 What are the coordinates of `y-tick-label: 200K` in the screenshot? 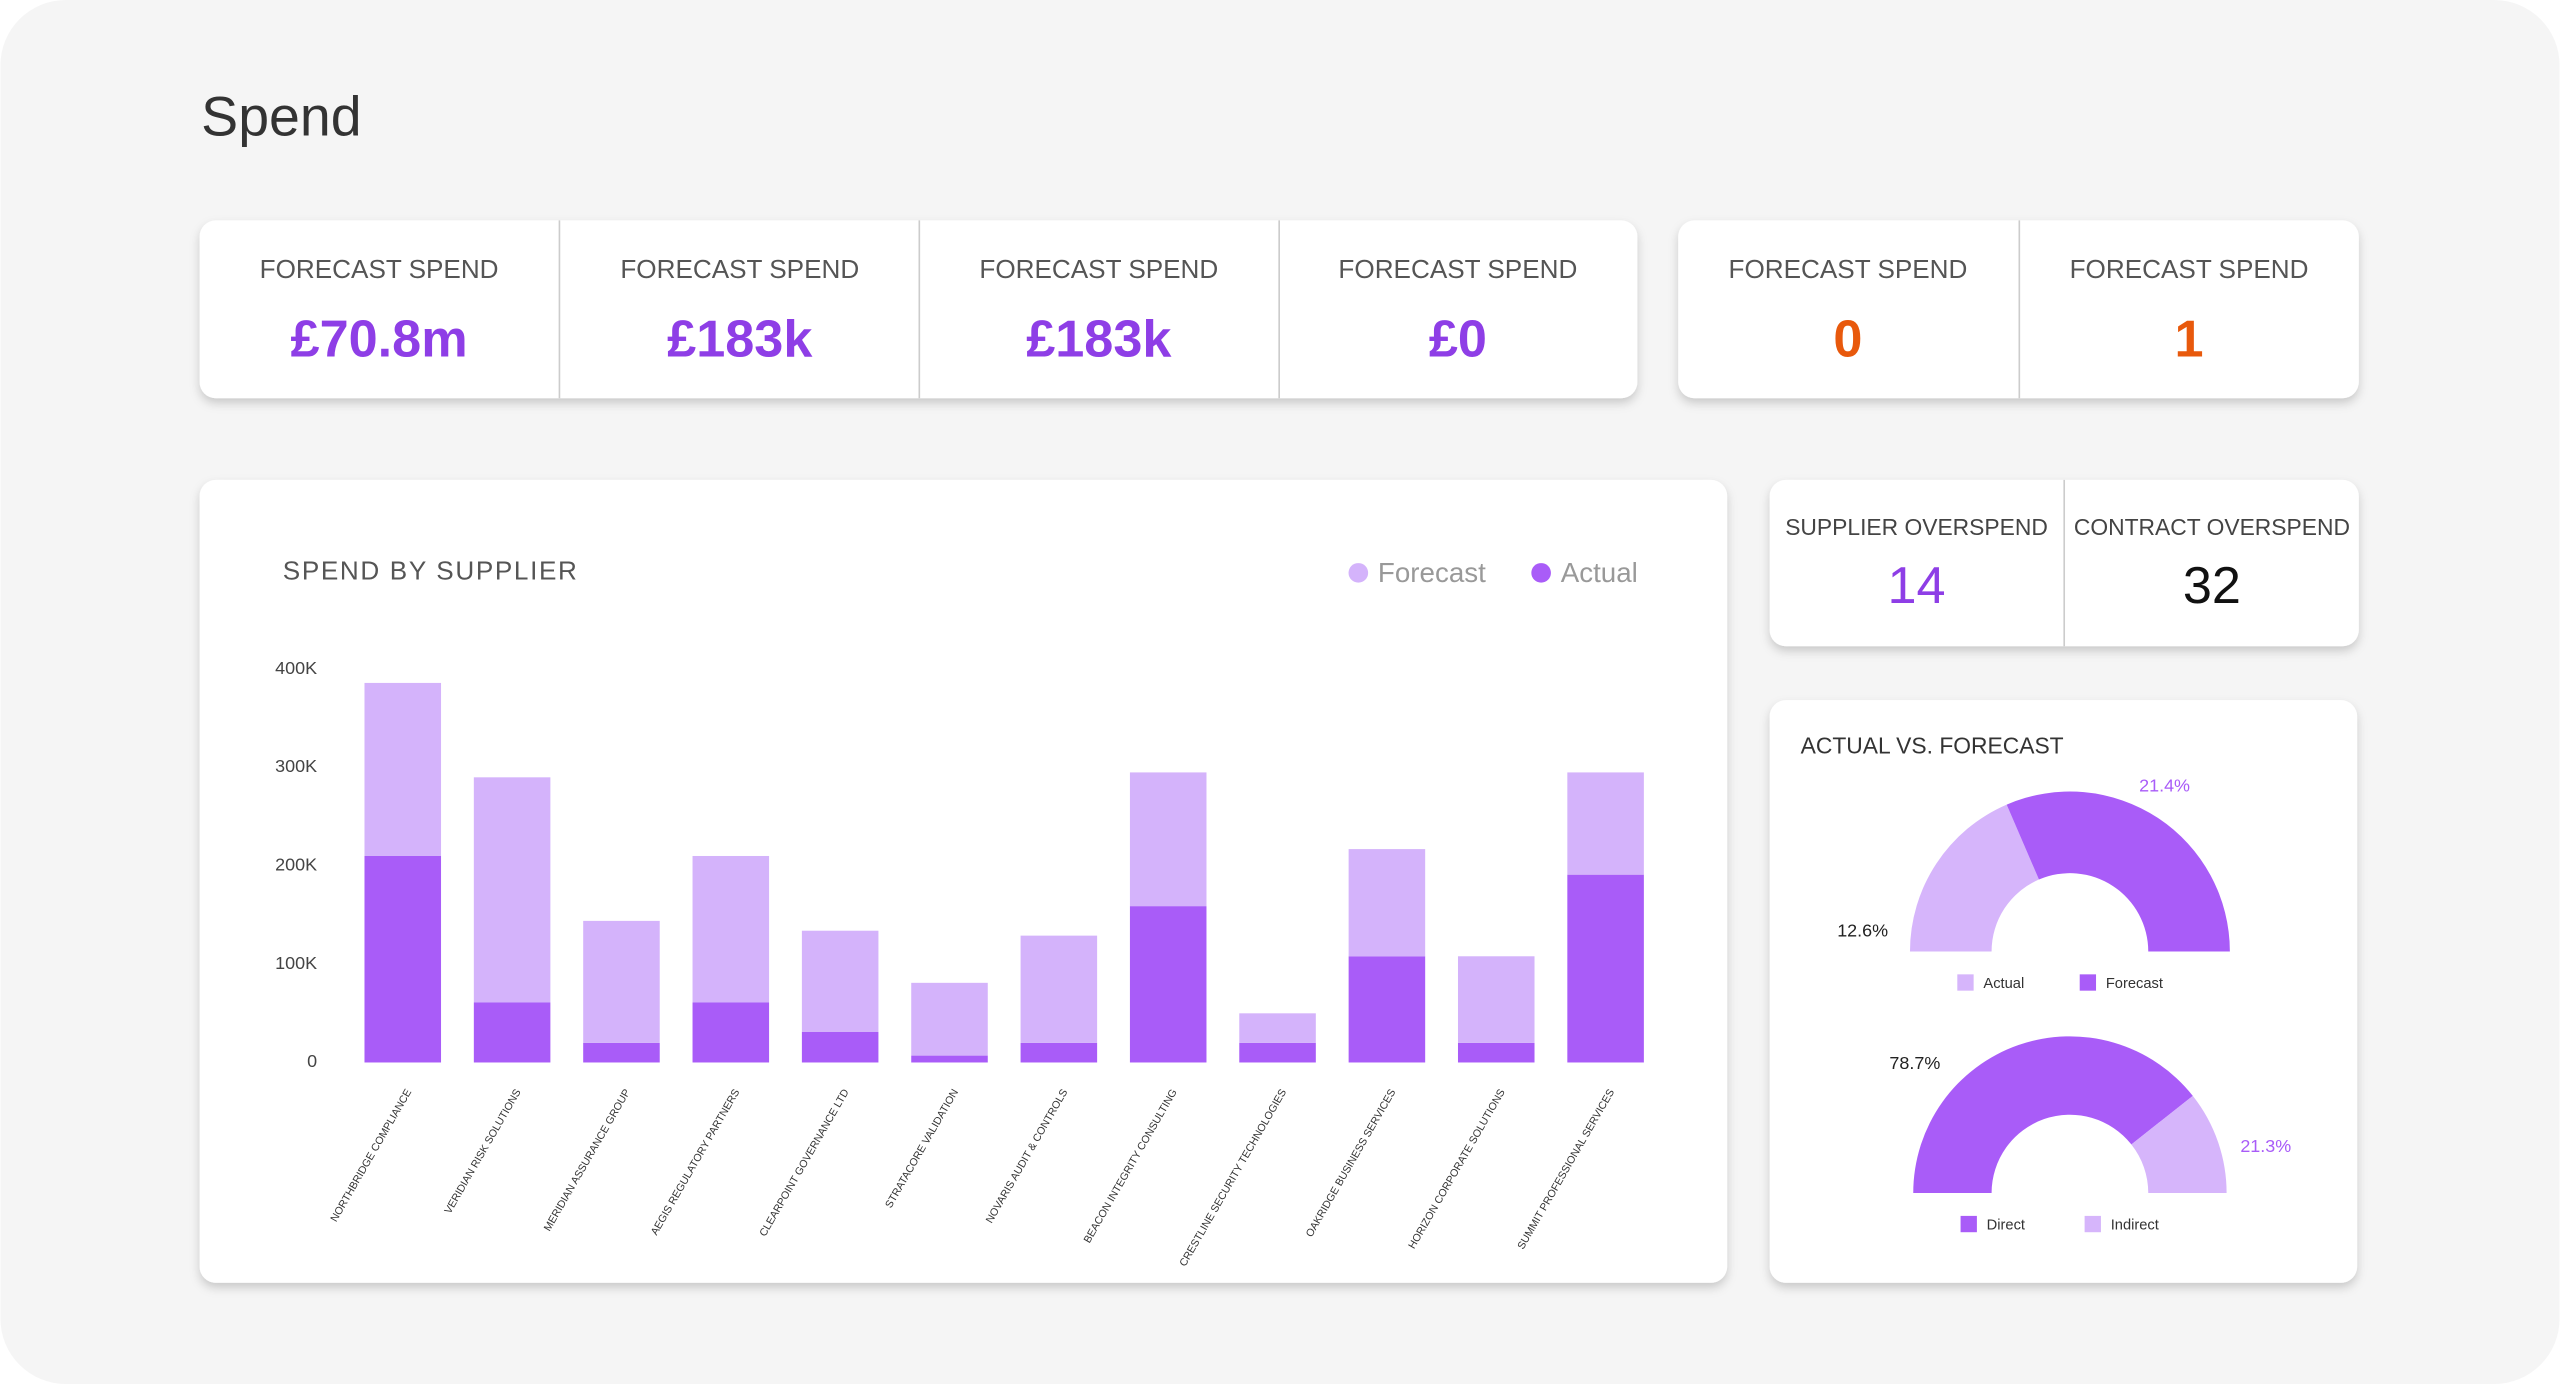 It's located at (296, 865).